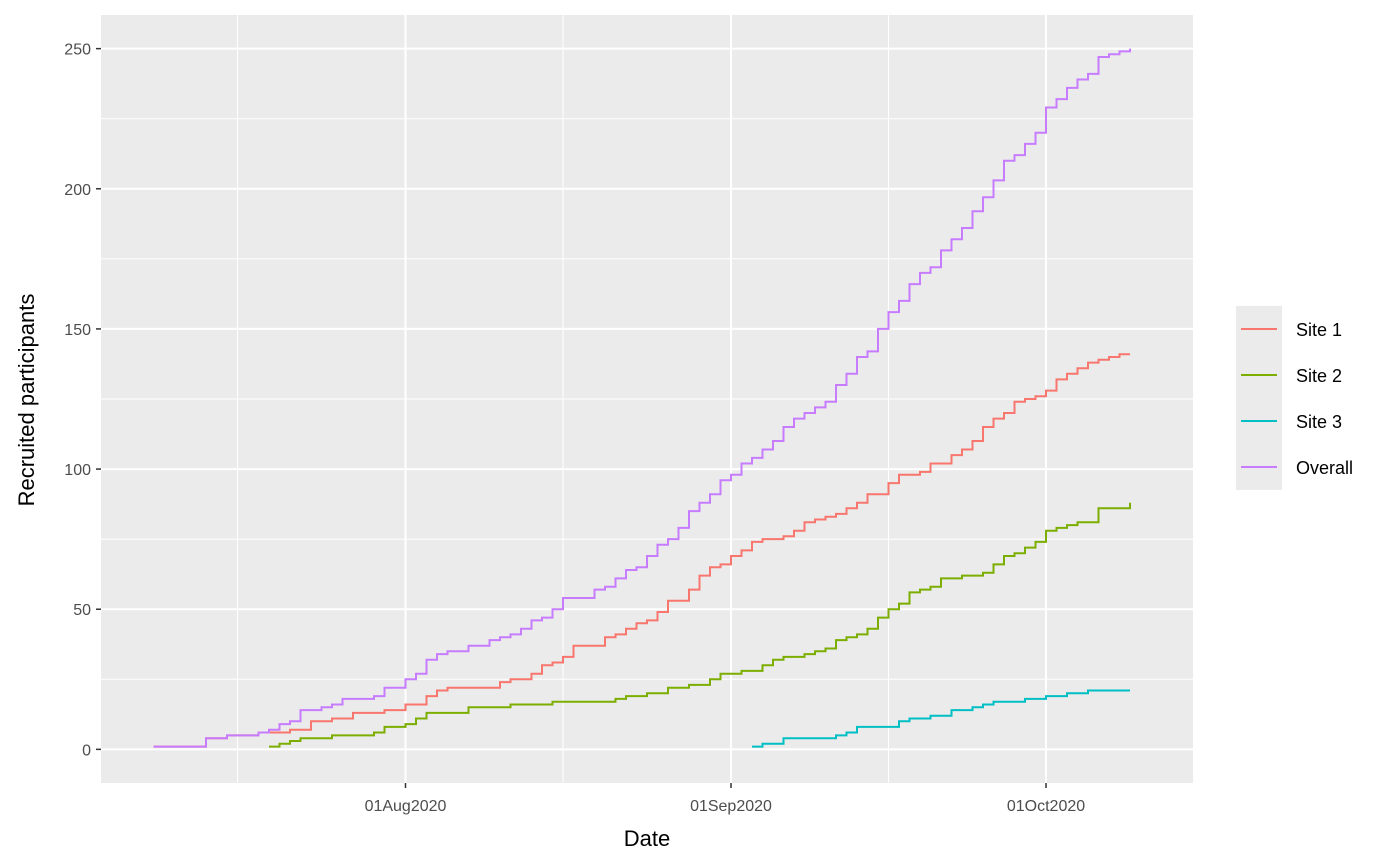  Describe the element at coordinates (82, 610) in the screenshot. I see `y-tick-label: 50` at that location.